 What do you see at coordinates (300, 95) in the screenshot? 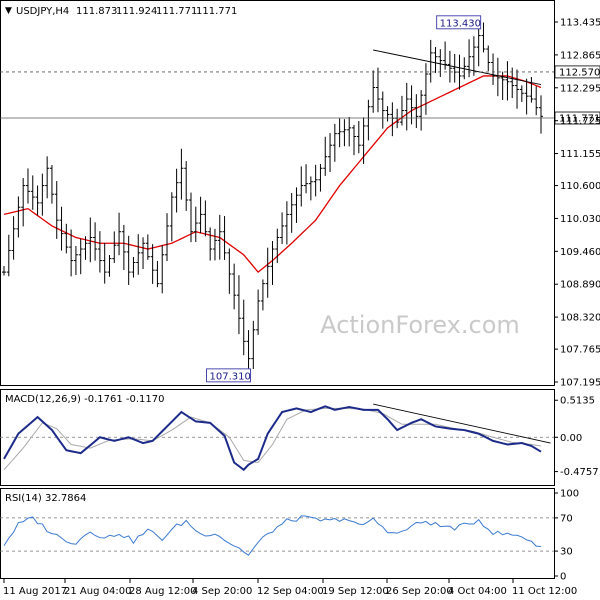
I see `price-level-lines: 112.570 111.771` at bounding box center [300, 95].